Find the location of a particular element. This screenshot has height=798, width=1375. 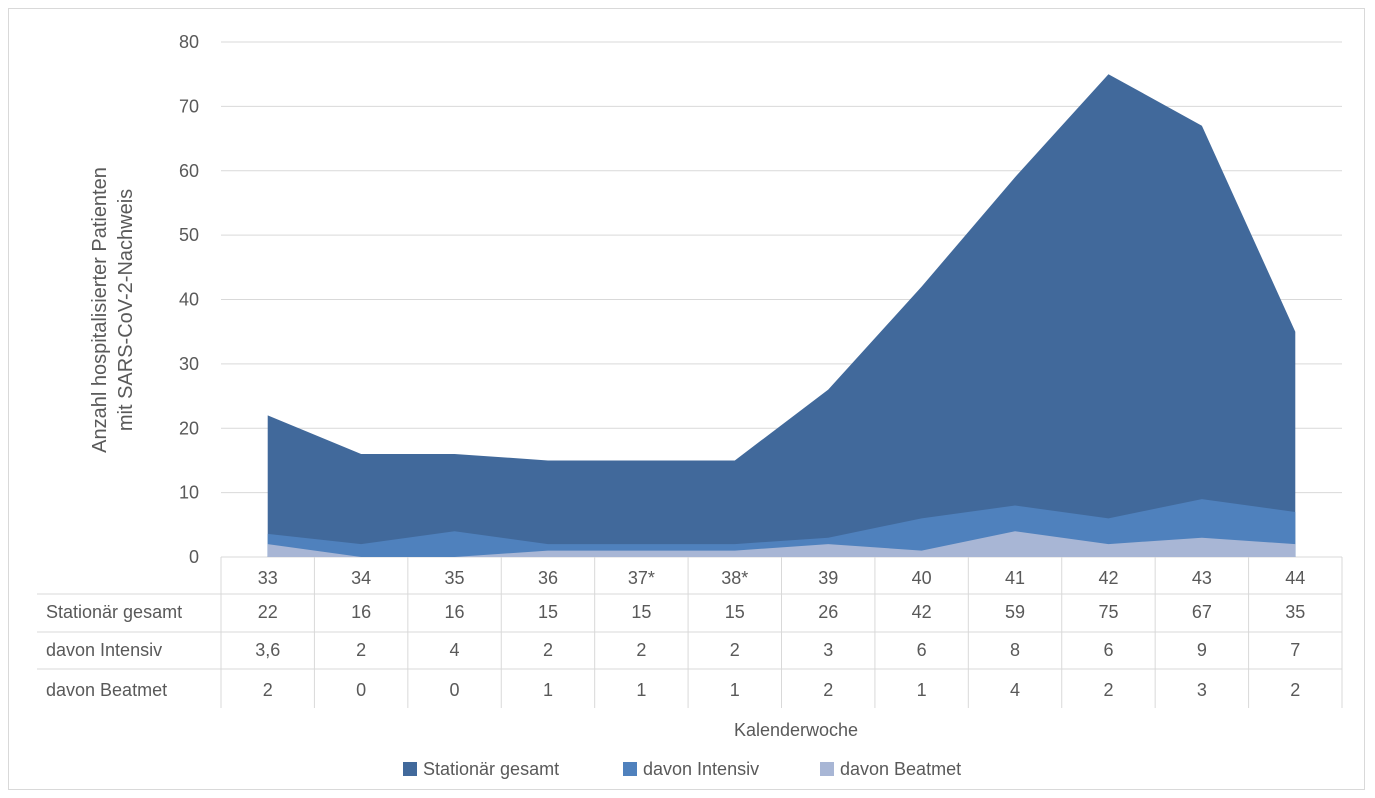

table-cell: 42 is located at coordinates (922, 612).